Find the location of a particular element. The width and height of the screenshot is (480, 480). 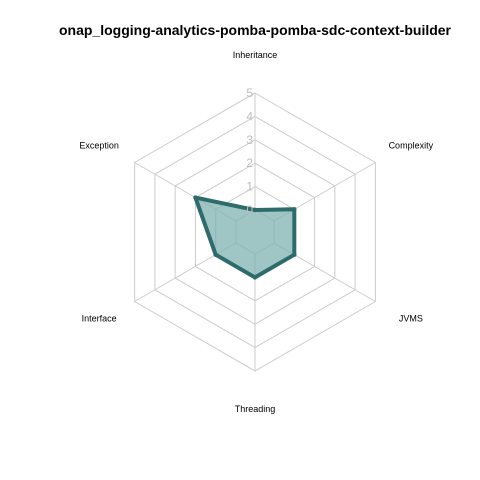

radar-series is located at coordinates (245, 237).